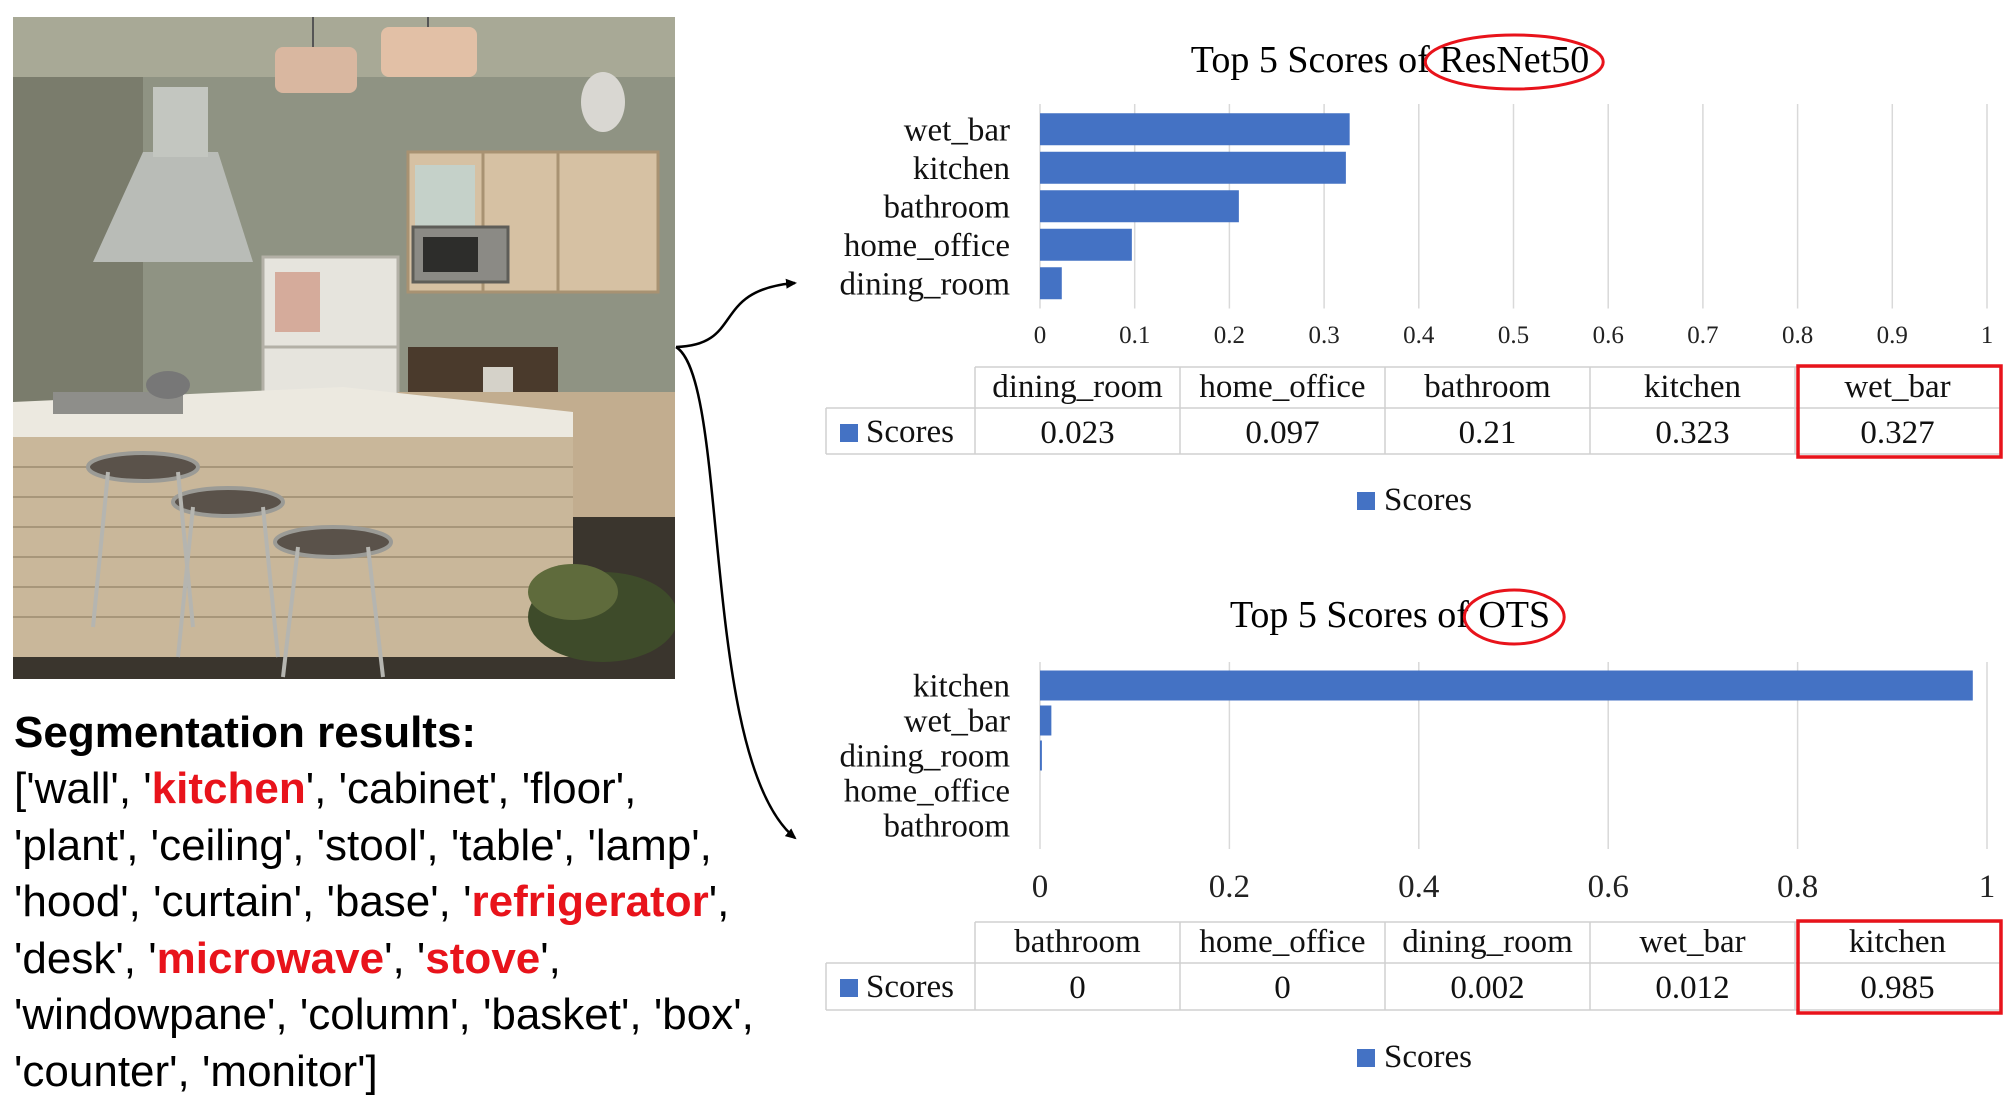 The image size is (2010, 1109). Describe the element at coordinates (1282, 433) in the screenshot. I see `table-value-cell: 0.097` at that location.